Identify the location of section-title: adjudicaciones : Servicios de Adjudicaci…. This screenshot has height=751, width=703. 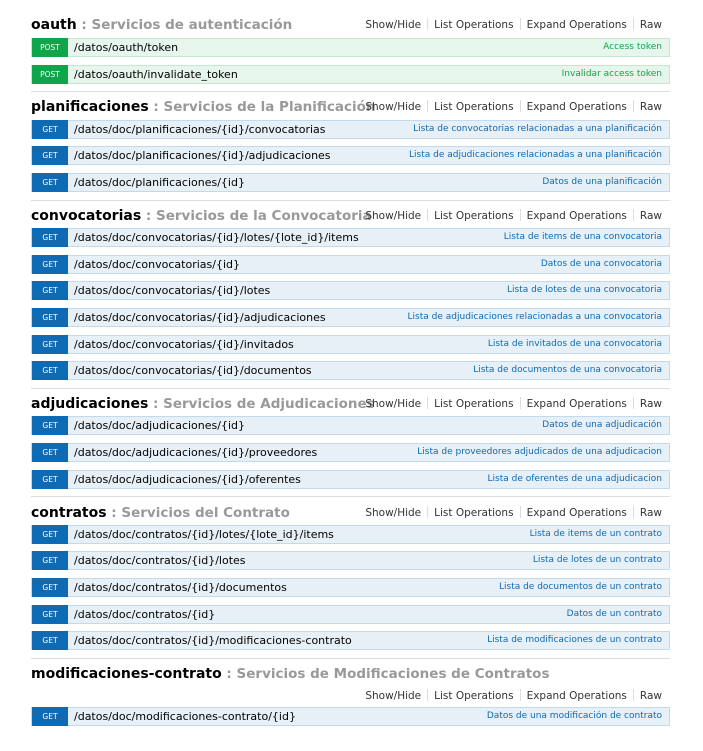
(203, 404).